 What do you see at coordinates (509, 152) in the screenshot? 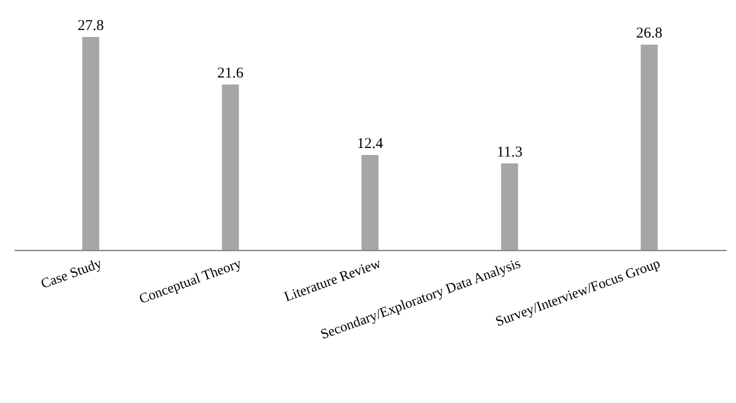
I see `data-label: 11.3` at bounding box center [509, 152].